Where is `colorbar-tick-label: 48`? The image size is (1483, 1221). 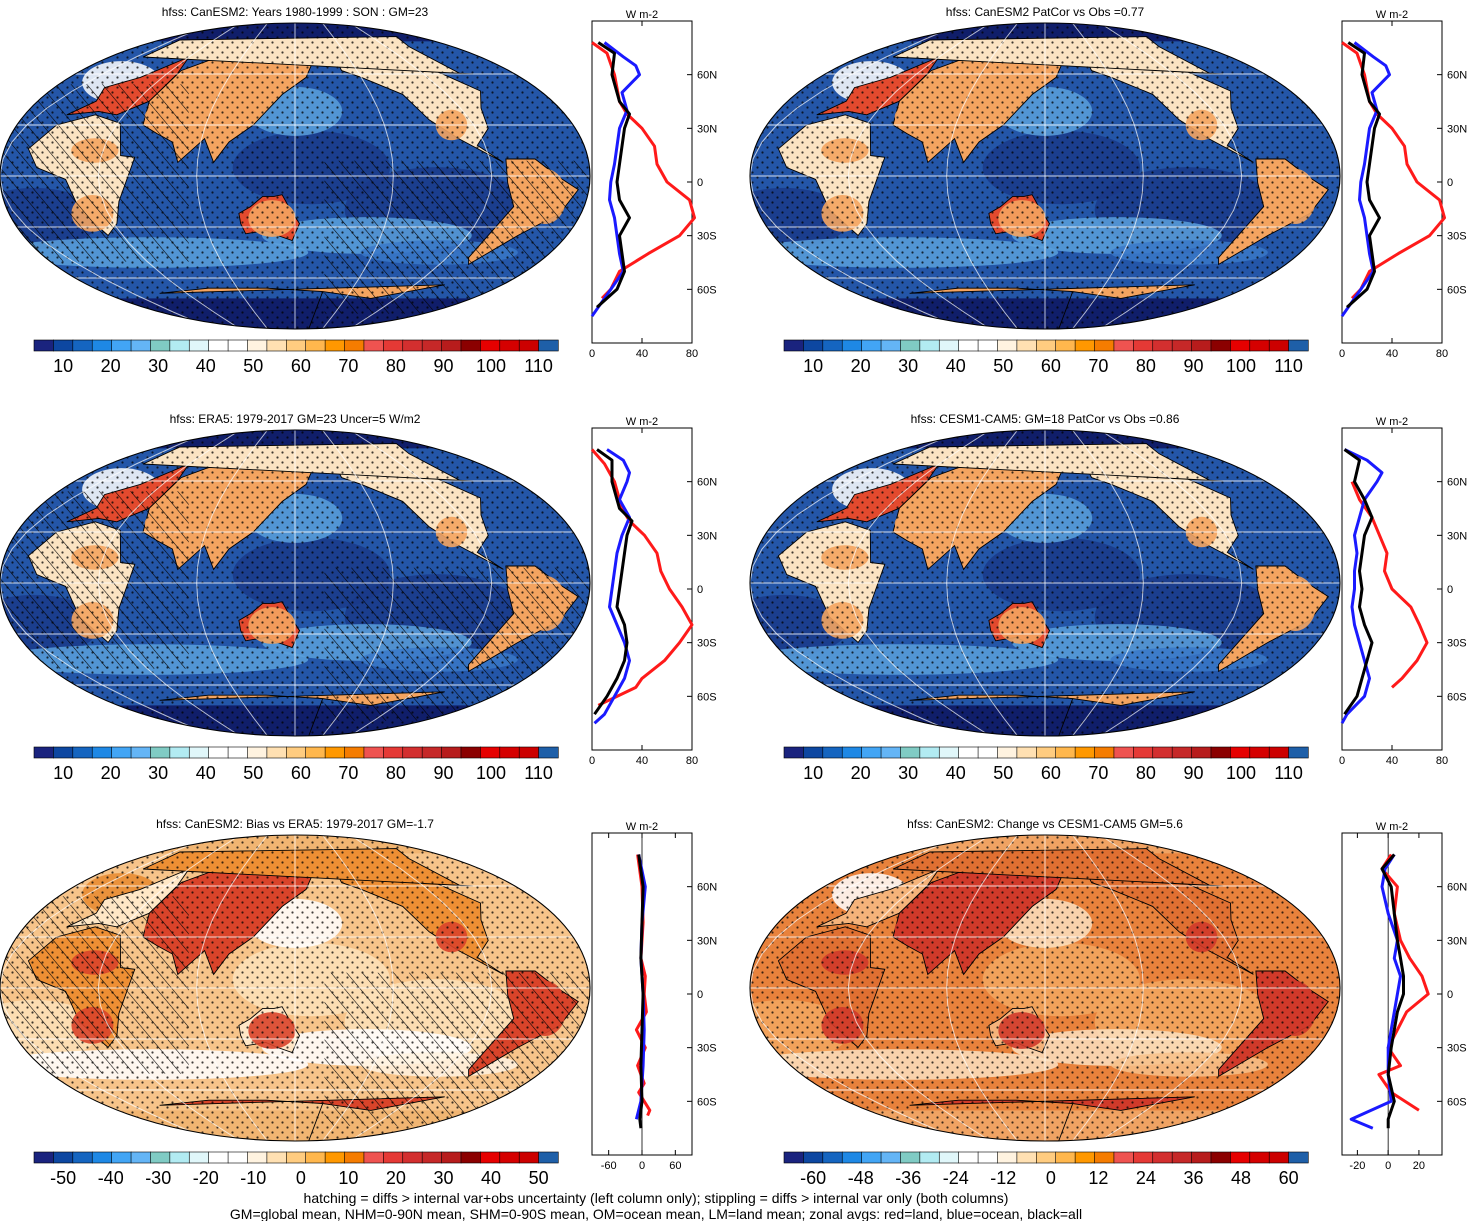
colorbar-tick-label: 48 is located at coordinates (1241, 1178).